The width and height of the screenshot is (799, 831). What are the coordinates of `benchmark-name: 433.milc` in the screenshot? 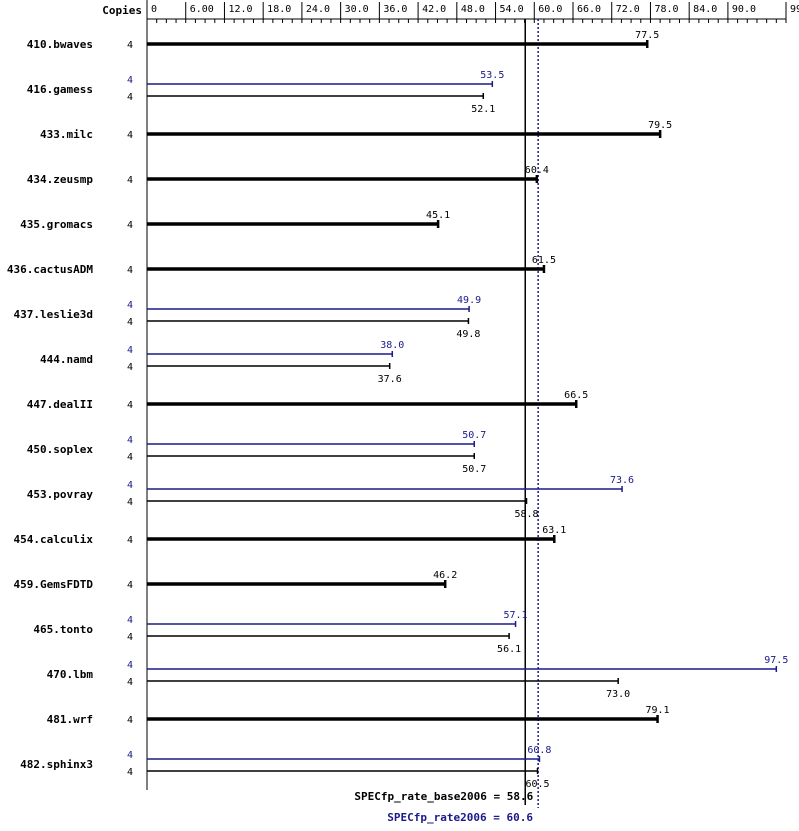 It's located at (66, 134).